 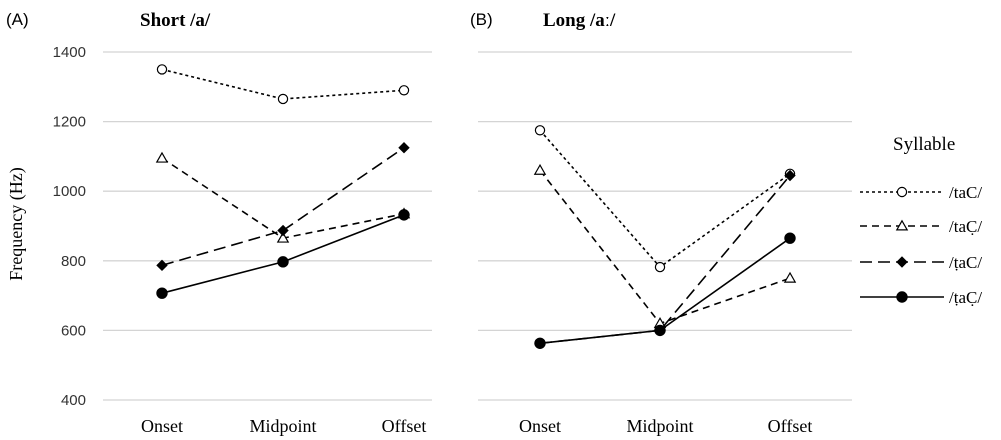 I want to click on y-tick-label: 800, so click(x=73, y=261).